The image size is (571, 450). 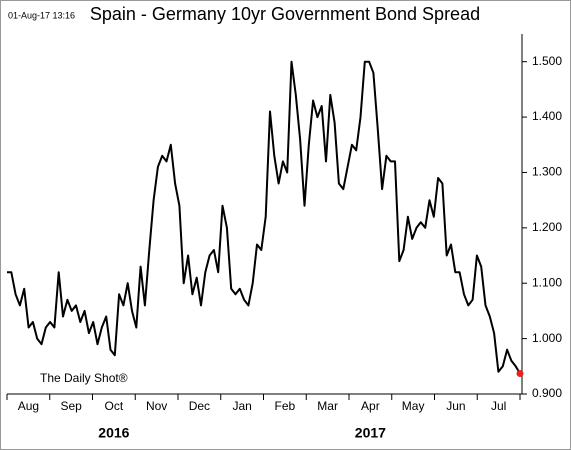 I want to click on year-label: 2016, so click(x=113, y=433).